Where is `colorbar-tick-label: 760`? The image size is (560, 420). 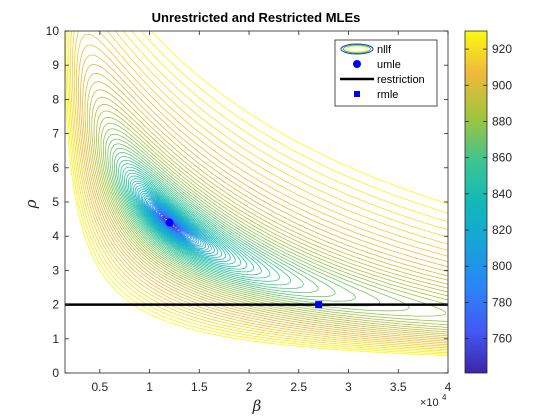 colorbar-tick-label: 760 is located at coordinates (502, 339).